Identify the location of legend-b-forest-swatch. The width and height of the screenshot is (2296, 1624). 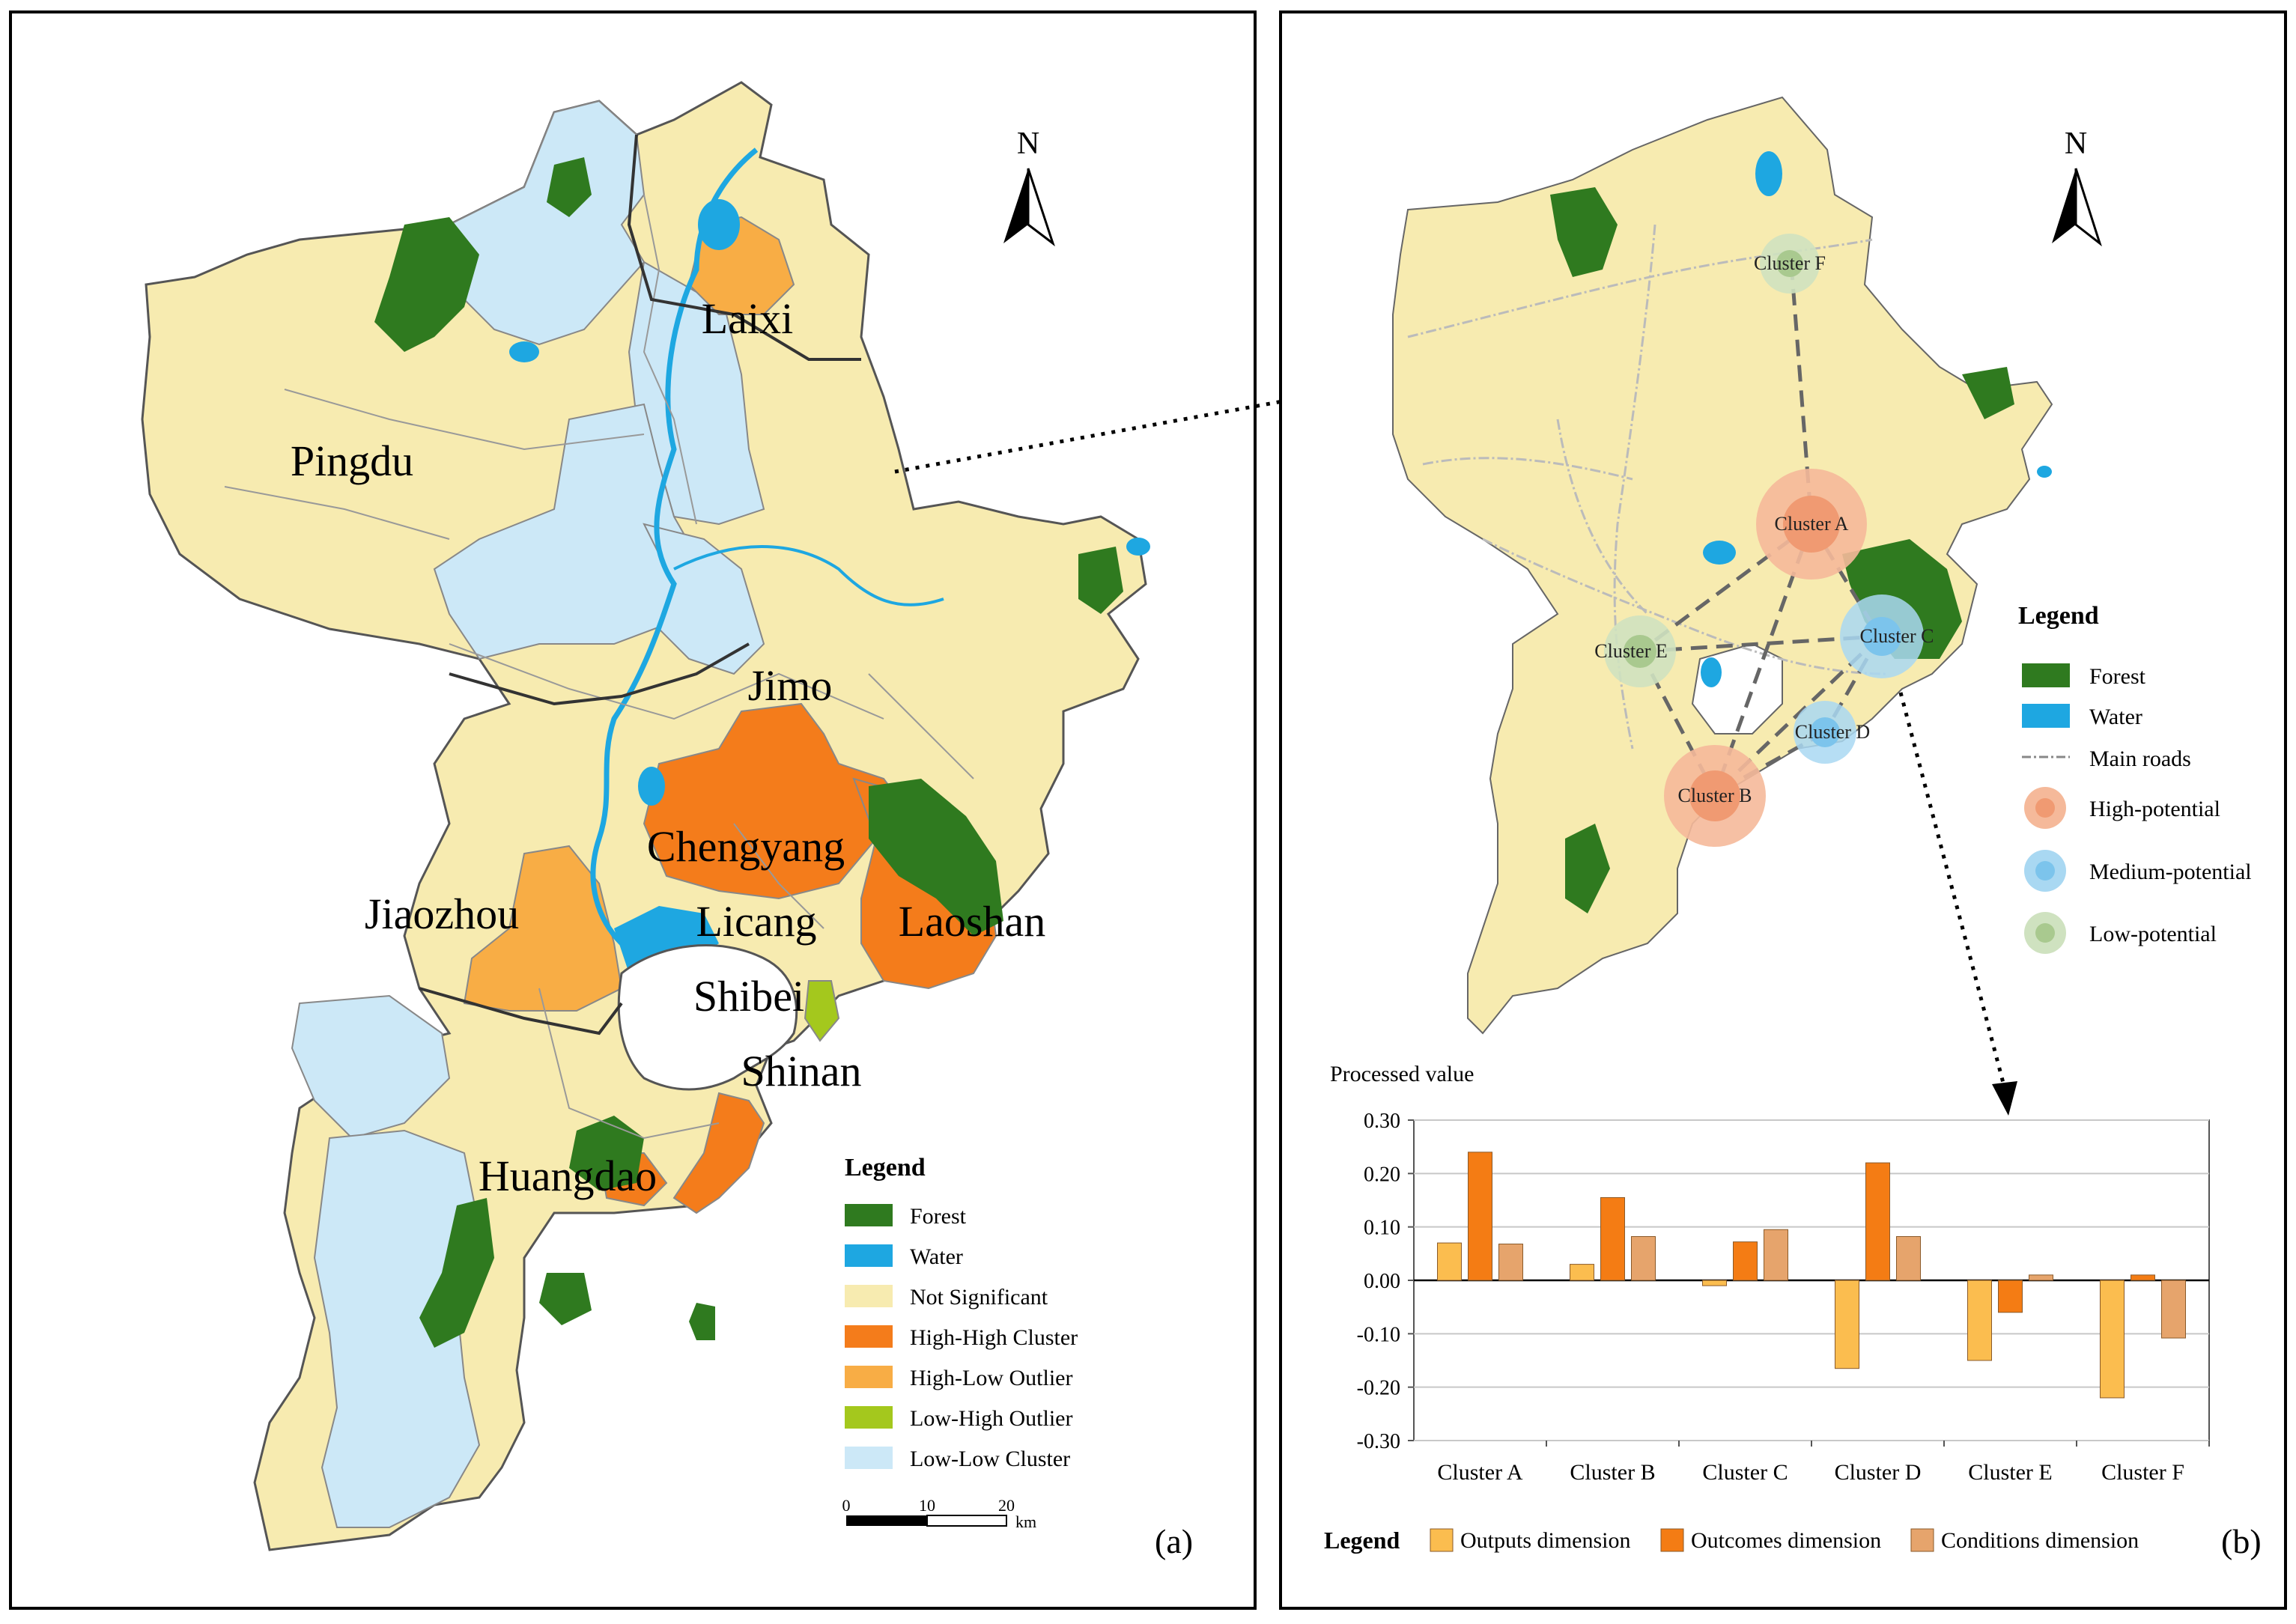
(2046, 675).